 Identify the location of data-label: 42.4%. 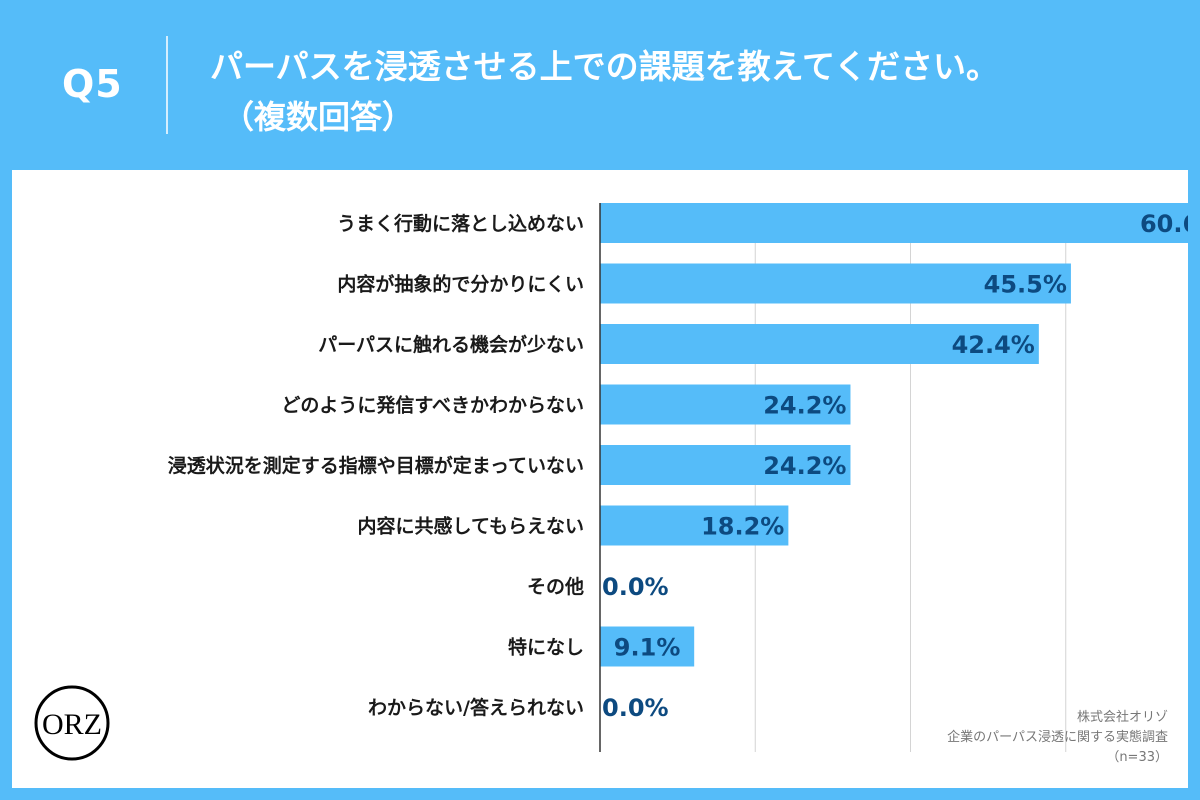
(993, 345).